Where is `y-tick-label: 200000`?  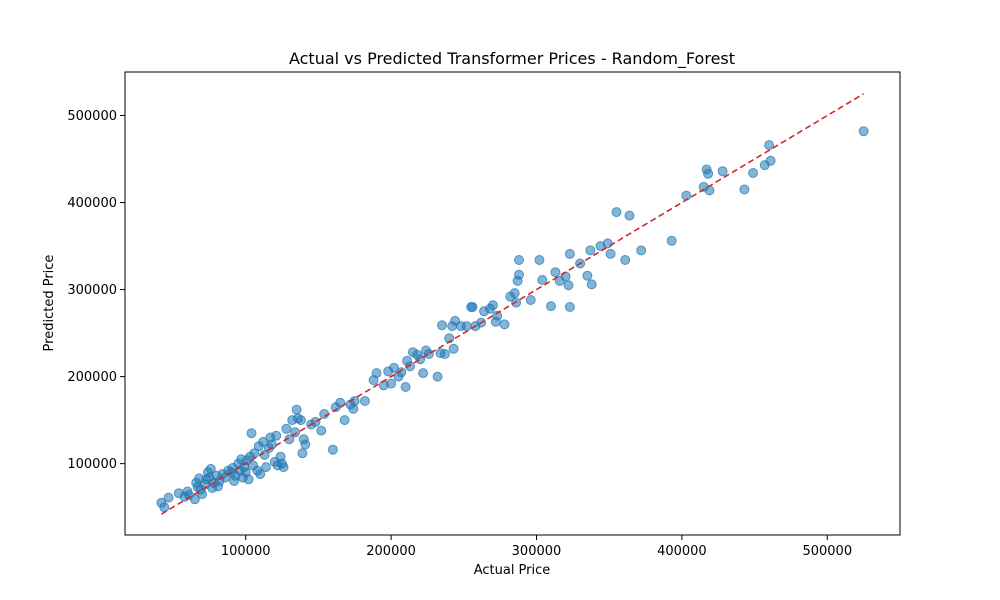 y-tick-label: 200000 is located at coordinates (92, 377).